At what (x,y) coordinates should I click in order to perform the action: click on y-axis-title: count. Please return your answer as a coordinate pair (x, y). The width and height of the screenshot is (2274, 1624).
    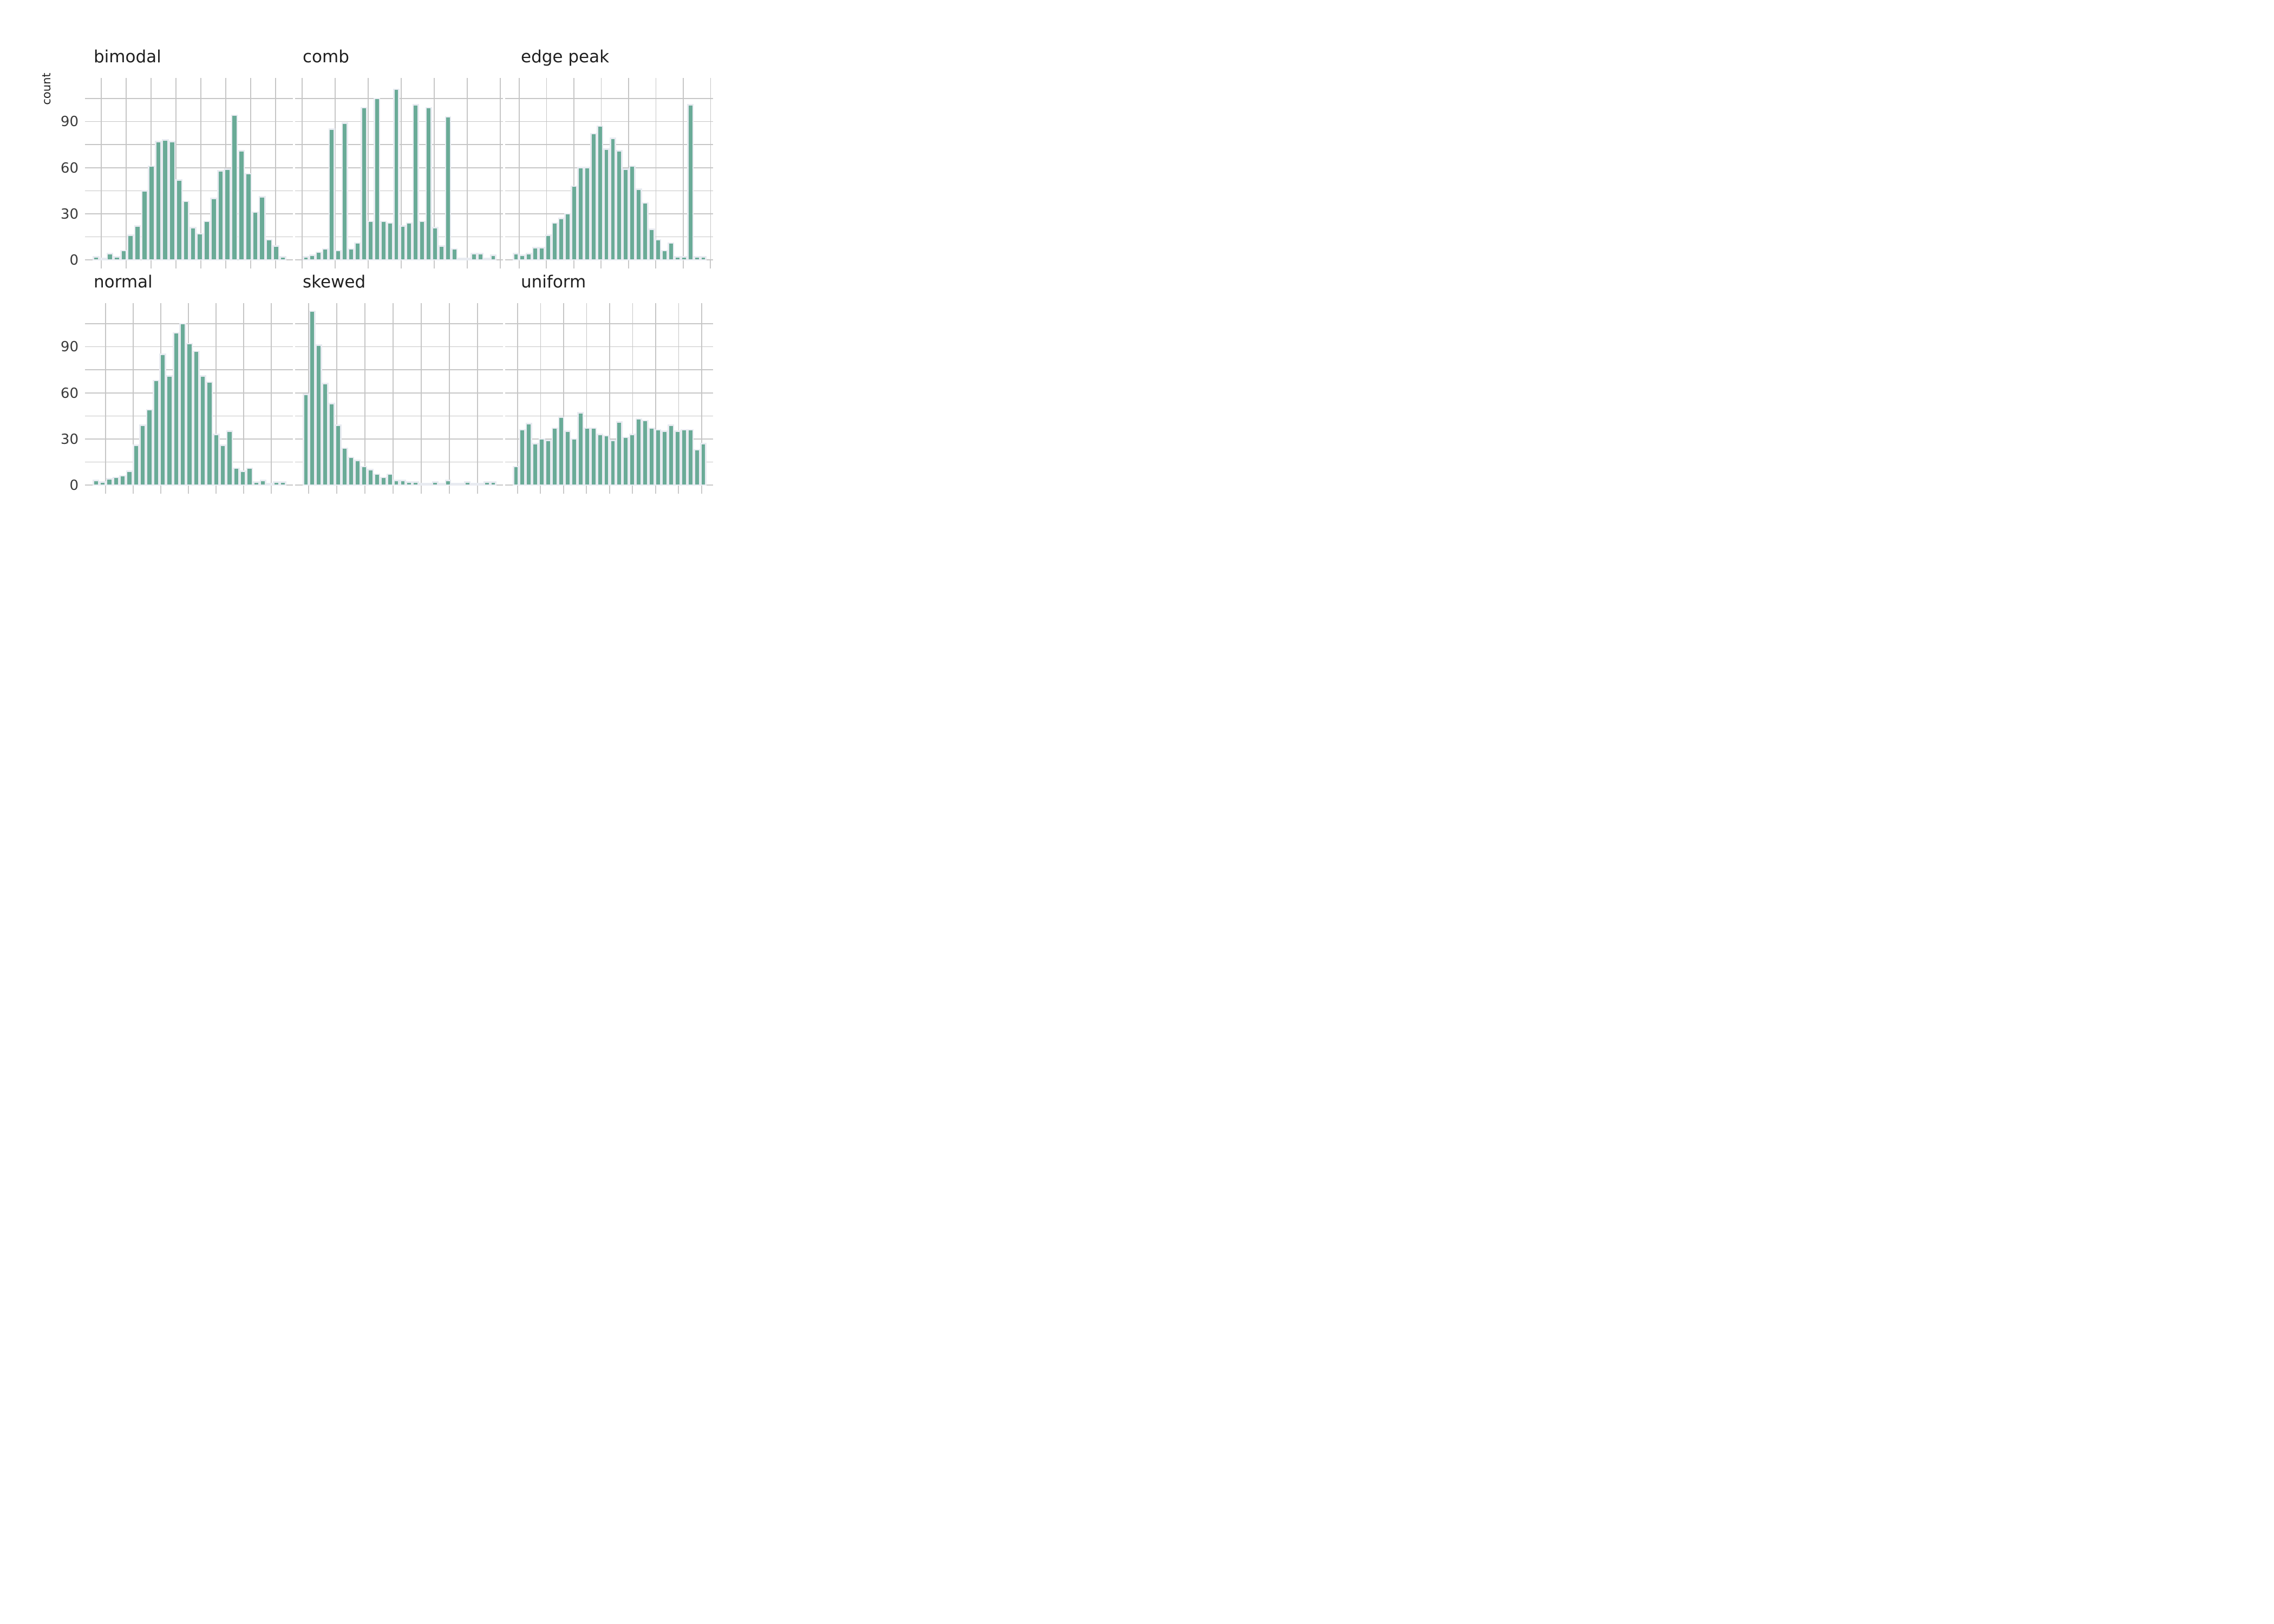
    Looking at the image, I should click on (47, 89).